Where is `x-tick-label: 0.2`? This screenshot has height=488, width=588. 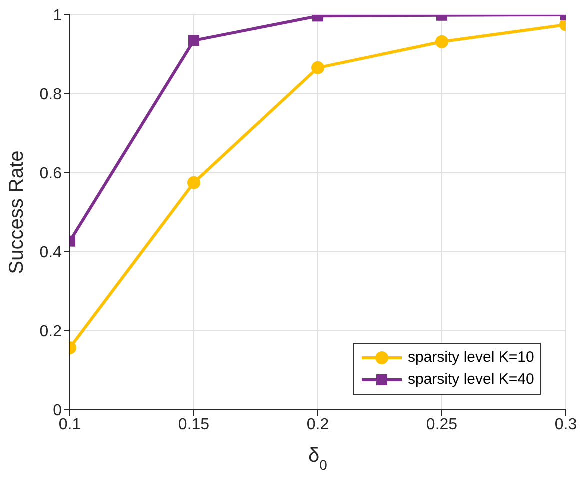
x-tick-label: 0.2 is located at coordinates (318, 425).